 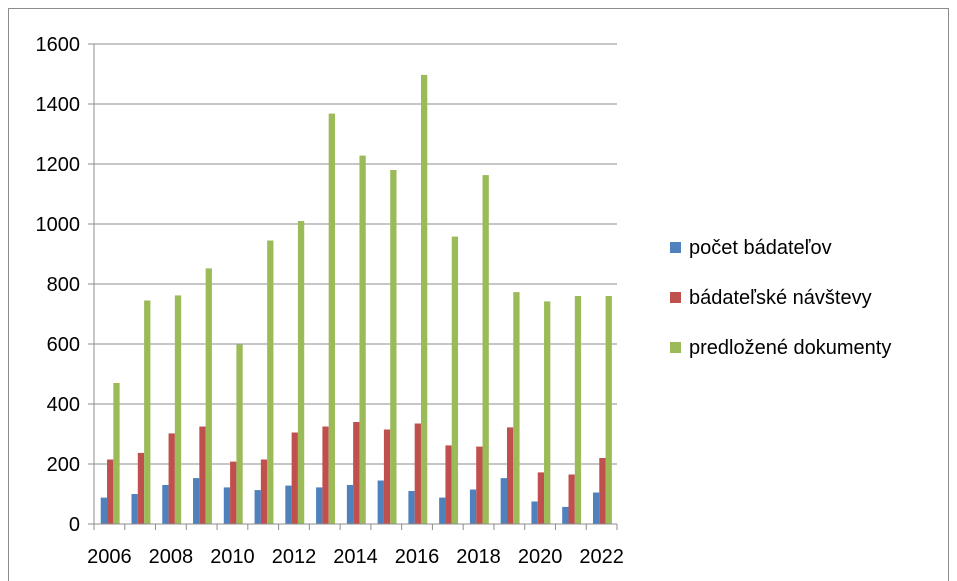 I want to click on x-tick-label: 2022, so click(x=601, y=557).